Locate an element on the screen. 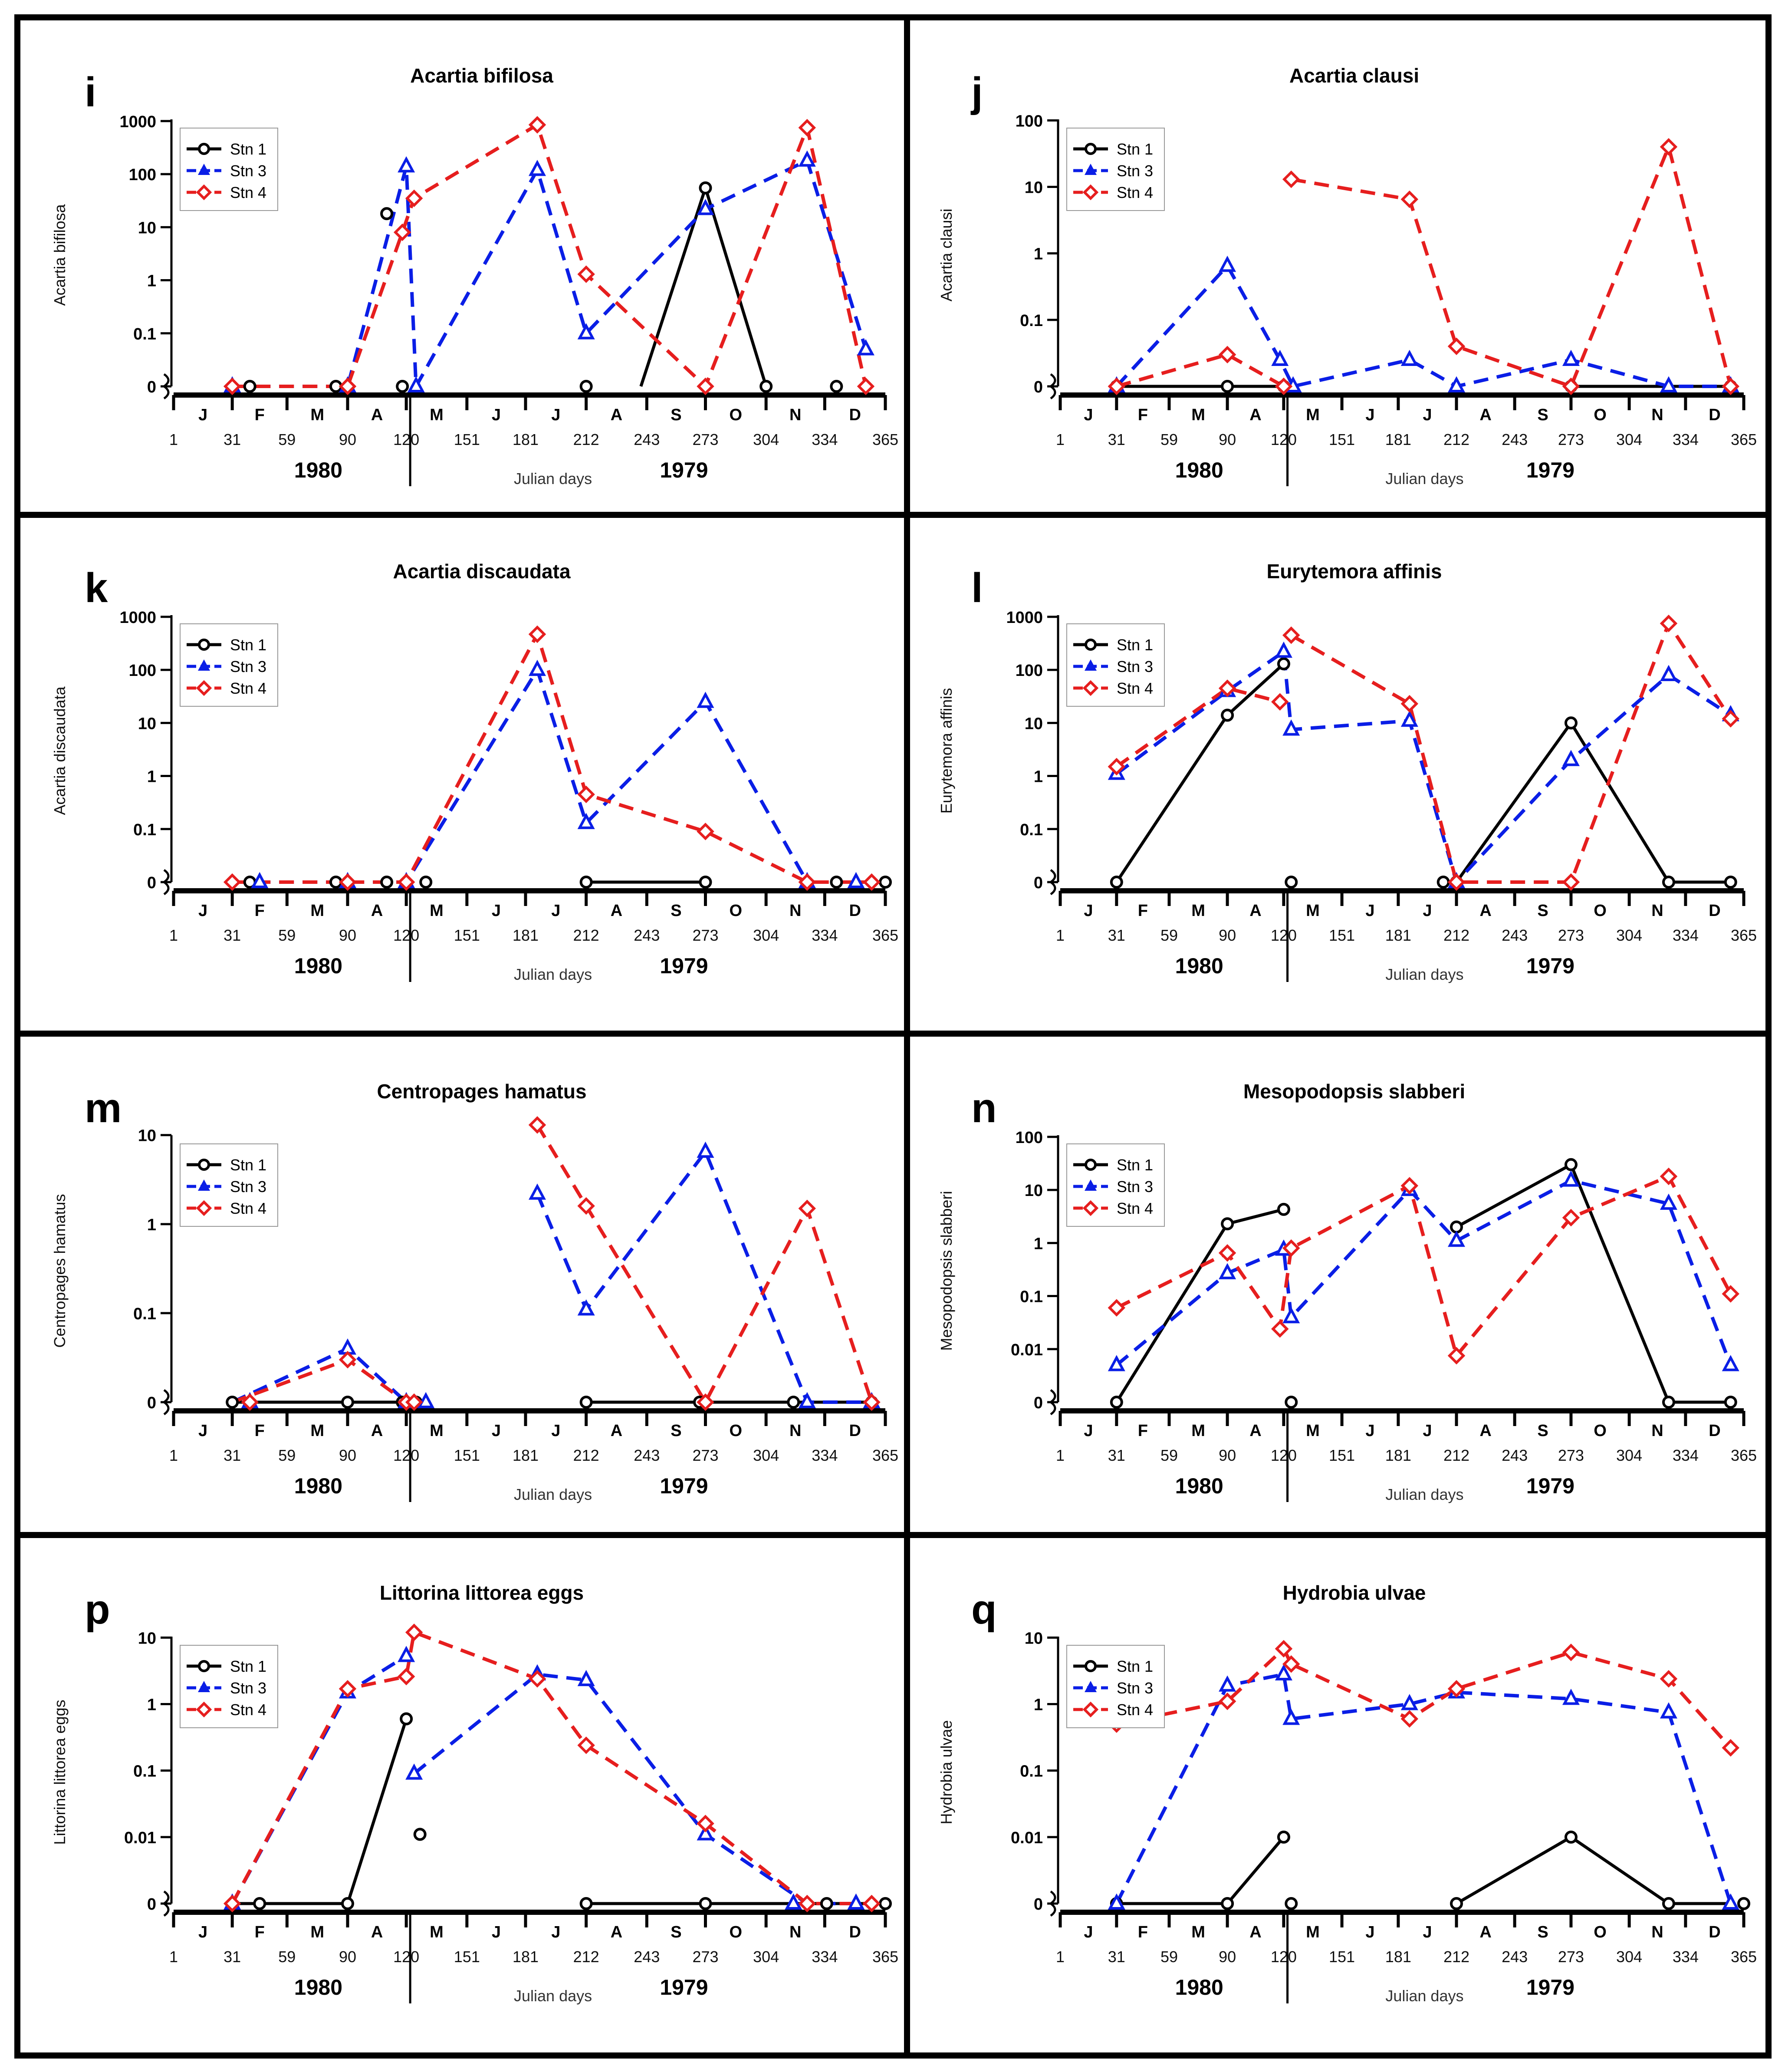 This screenshot has height=2072, width=1785. x-axis-label: Julian days is located at coordinates (1424, 1494).